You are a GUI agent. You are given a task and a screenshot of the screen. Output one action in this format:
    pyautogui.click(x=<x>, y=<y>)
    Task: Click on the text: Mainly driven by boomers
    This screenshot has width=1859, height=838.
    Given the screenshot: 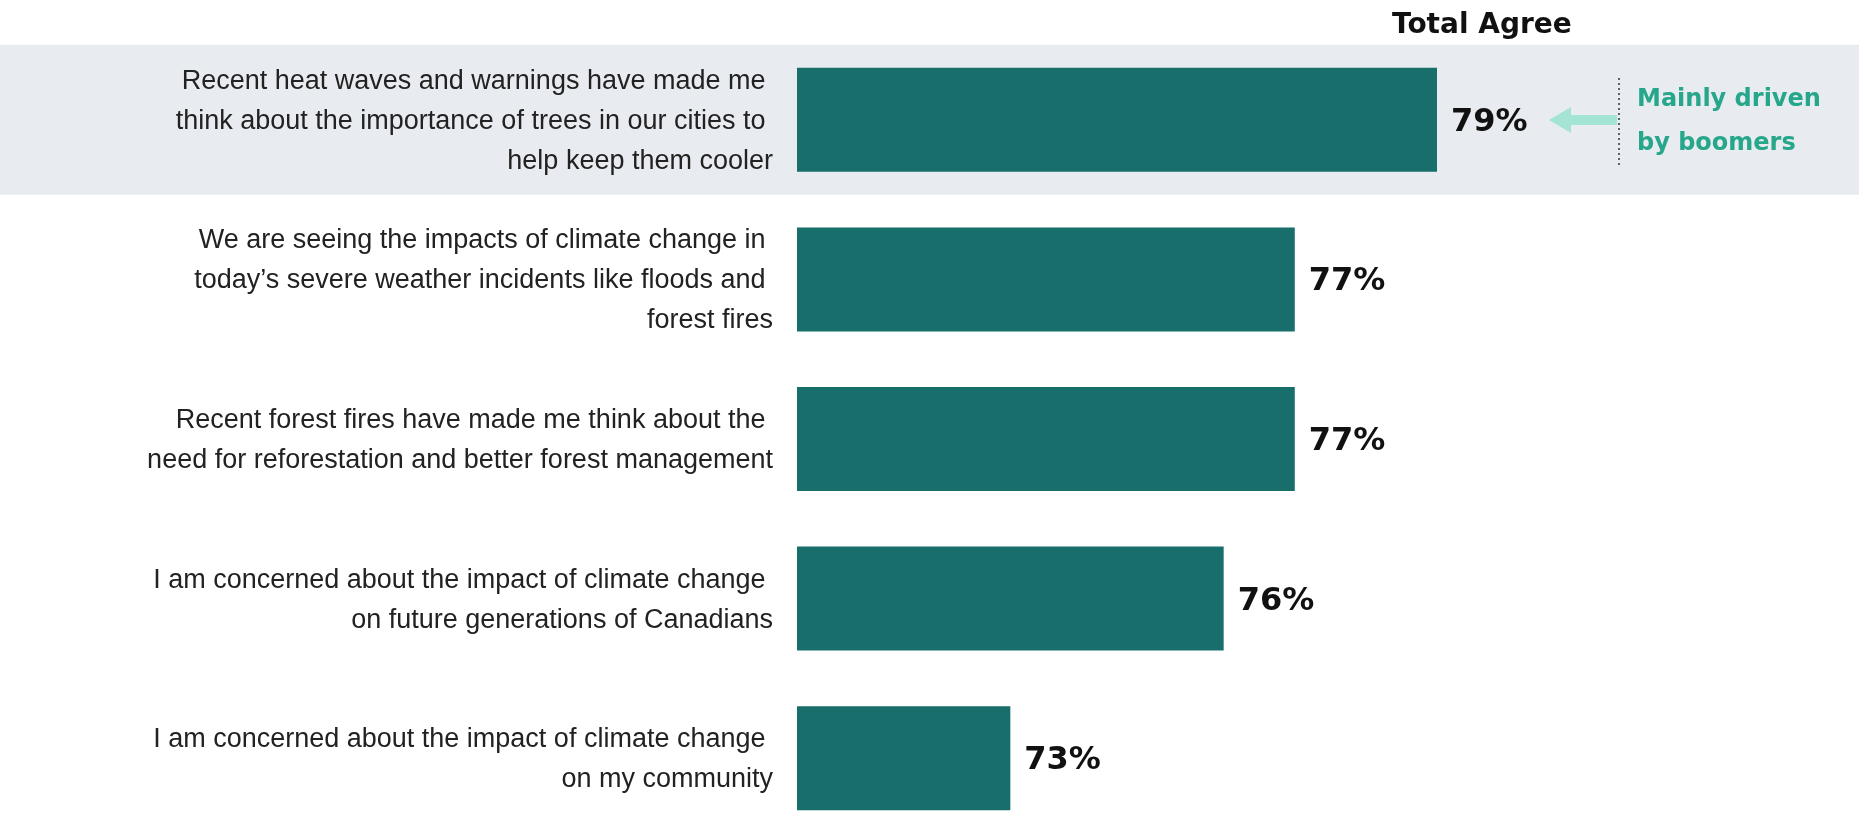 What is the action you would take?
    pyautogui.click(x=1729, y=120)
    